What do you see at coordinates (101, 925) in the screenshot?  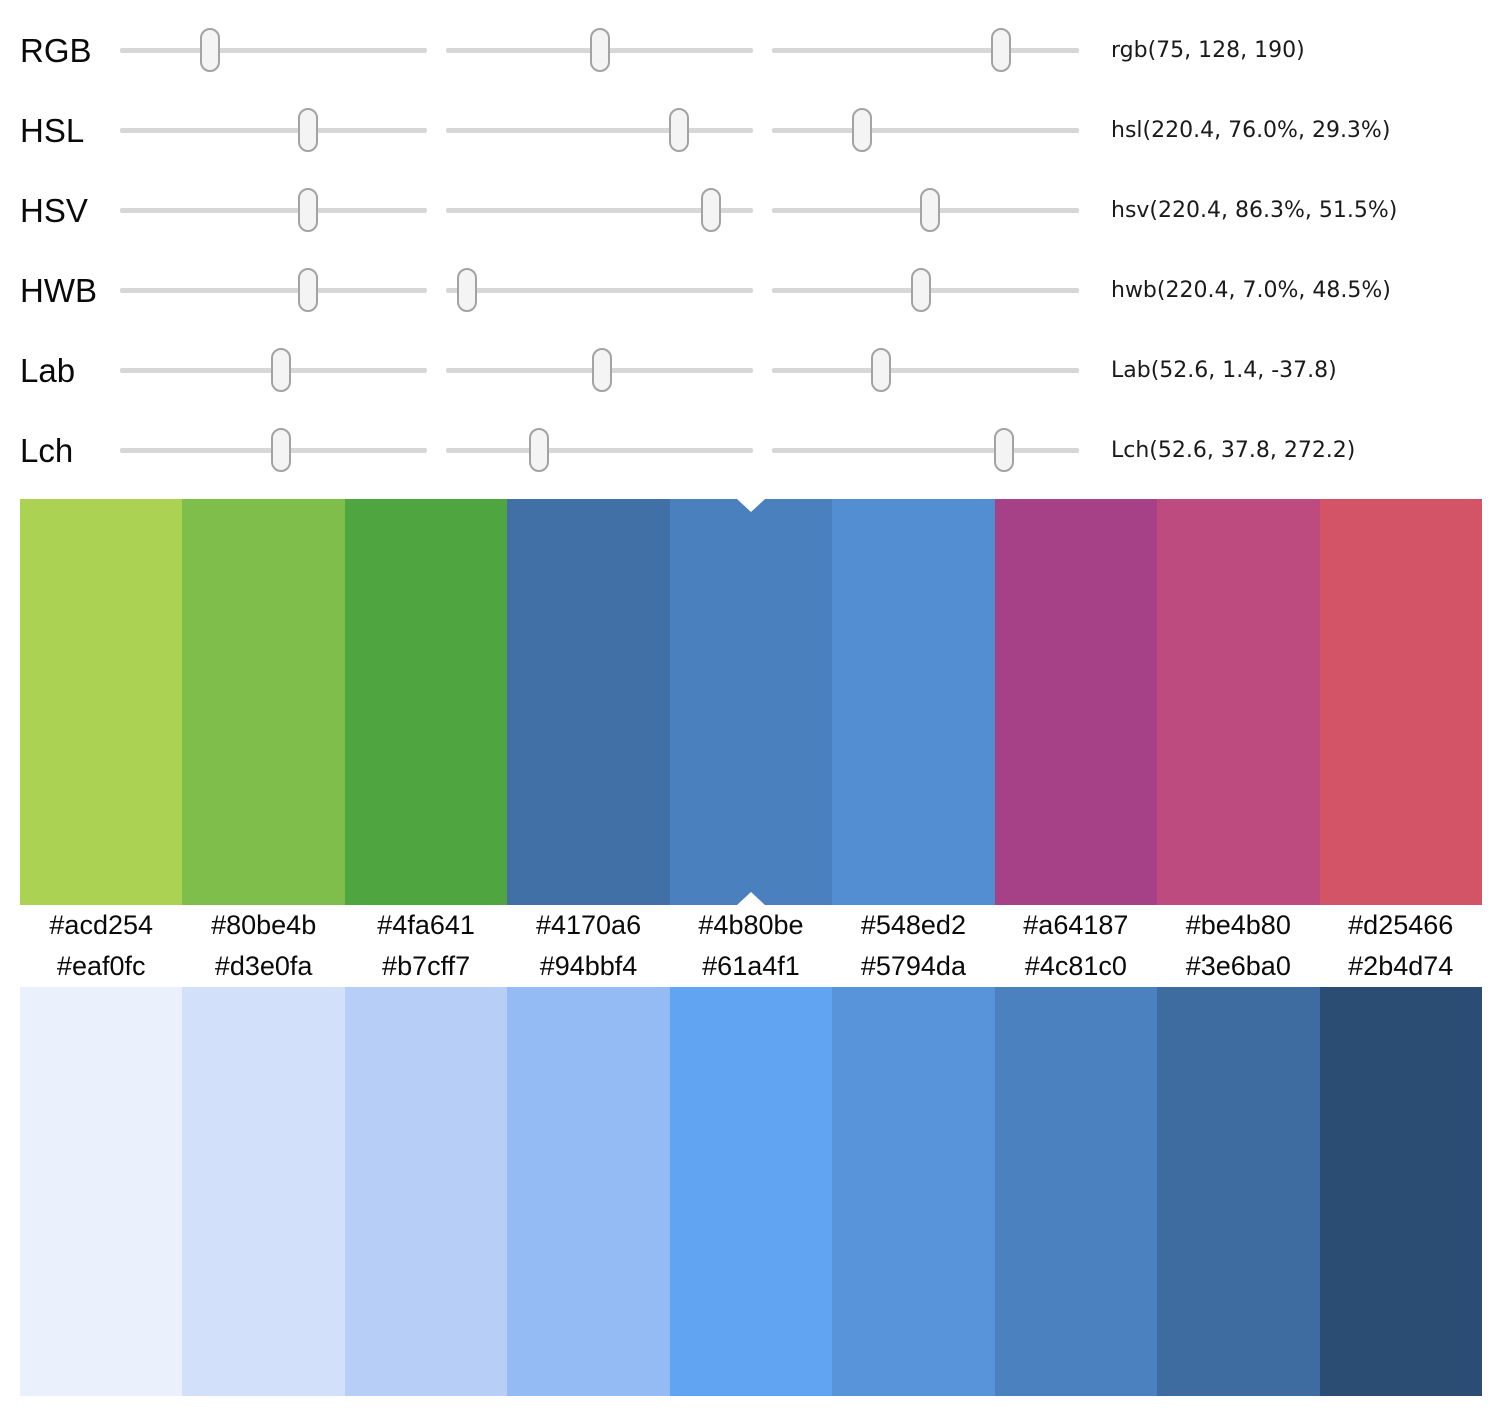 I see `hex-label: #acd254` at bounding box center [101, 925].